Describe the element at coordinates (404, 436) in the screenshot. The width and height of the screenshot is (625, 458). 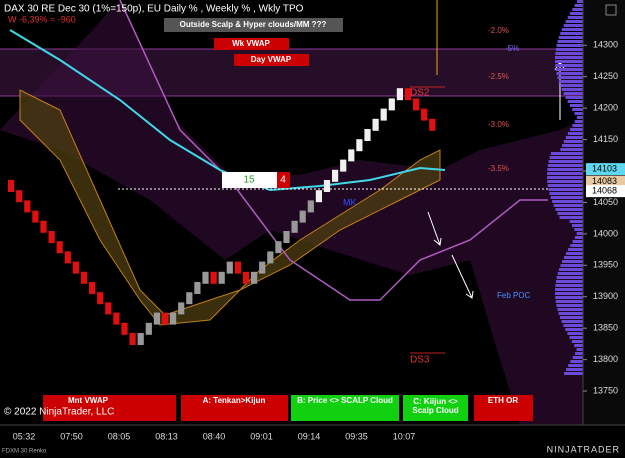
I see `time-label: 10:07` at that location.